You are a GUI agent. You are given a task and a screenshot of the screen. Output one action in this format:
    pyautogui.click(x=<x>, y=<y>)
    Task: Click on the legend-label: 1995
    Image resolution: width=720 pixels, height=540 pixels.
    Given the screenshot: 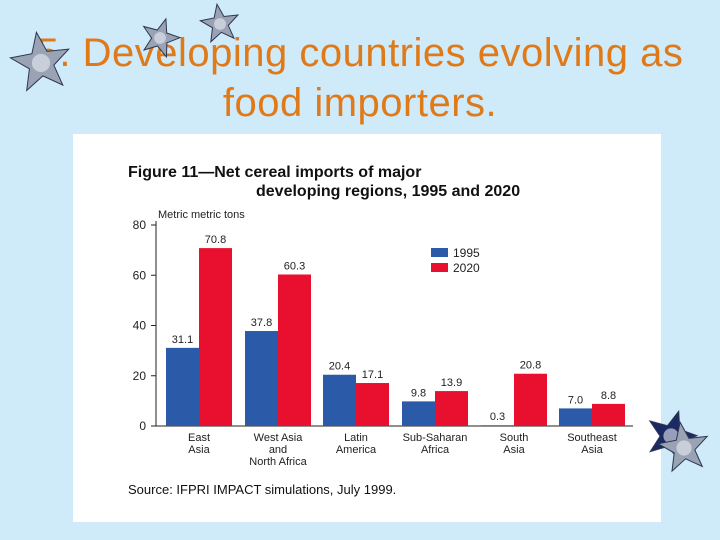 What is the action you would take?
    pyautogui.click(x=466, y=253)
    